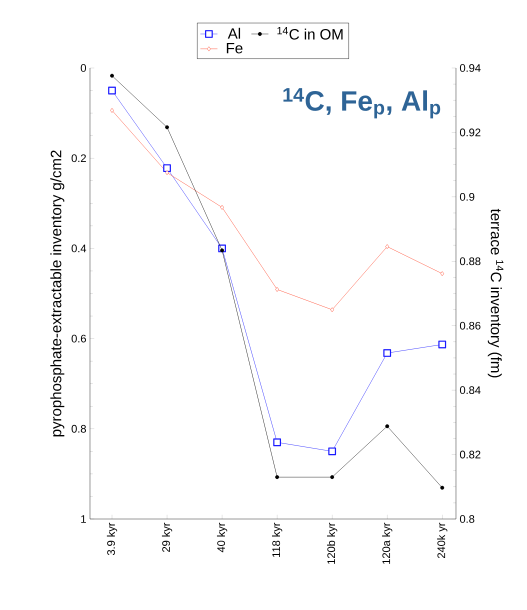  Describe the element at coordinates (310, 33) in the screenshot. I see `legend-label: $^{14}$C in OM` at that location.